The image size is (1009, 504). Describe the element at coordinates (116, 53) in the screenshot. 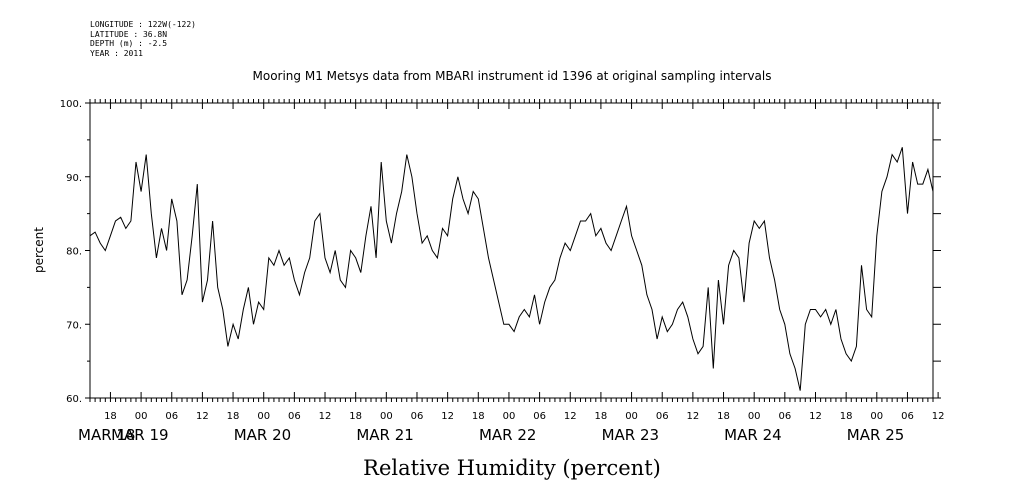

I see `year-text: YEAR : 2011` at that location.